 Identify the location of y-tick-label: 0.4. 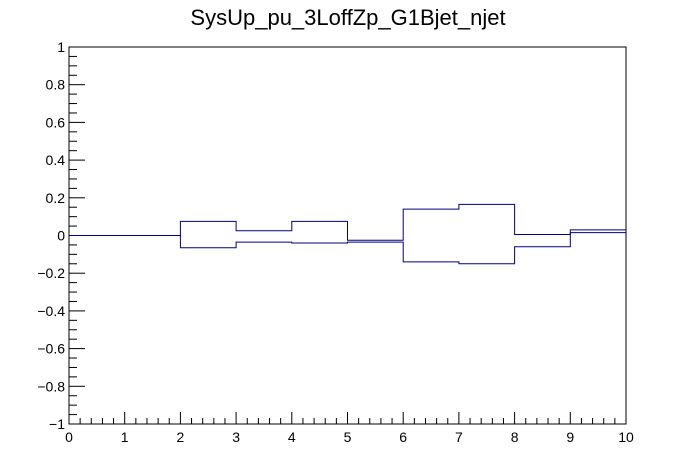
(56, 160).